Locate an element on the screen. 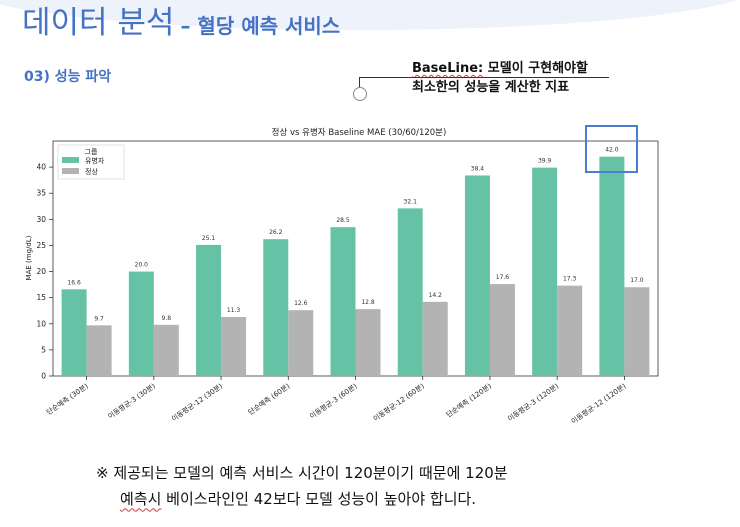  slide-title: 데이터 분석 – 혈당 예측 서비스 is located at coordinates (181, 22).